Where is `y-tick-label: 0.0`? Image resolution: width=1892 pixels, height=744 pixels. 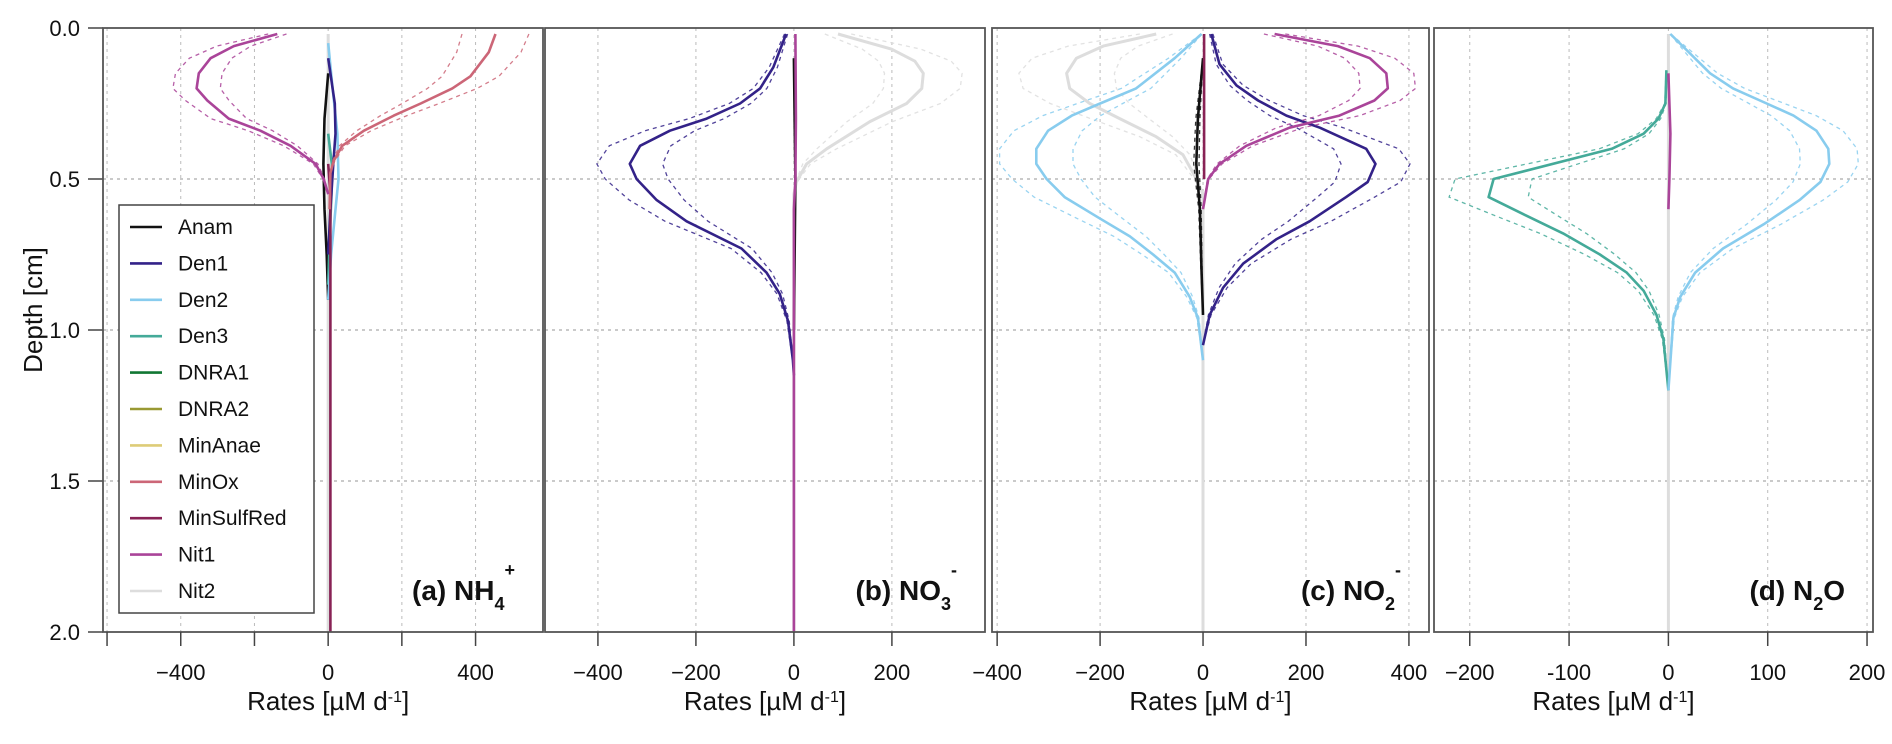
y-tick-label: 0.0 is located at coordinates (64, 28).